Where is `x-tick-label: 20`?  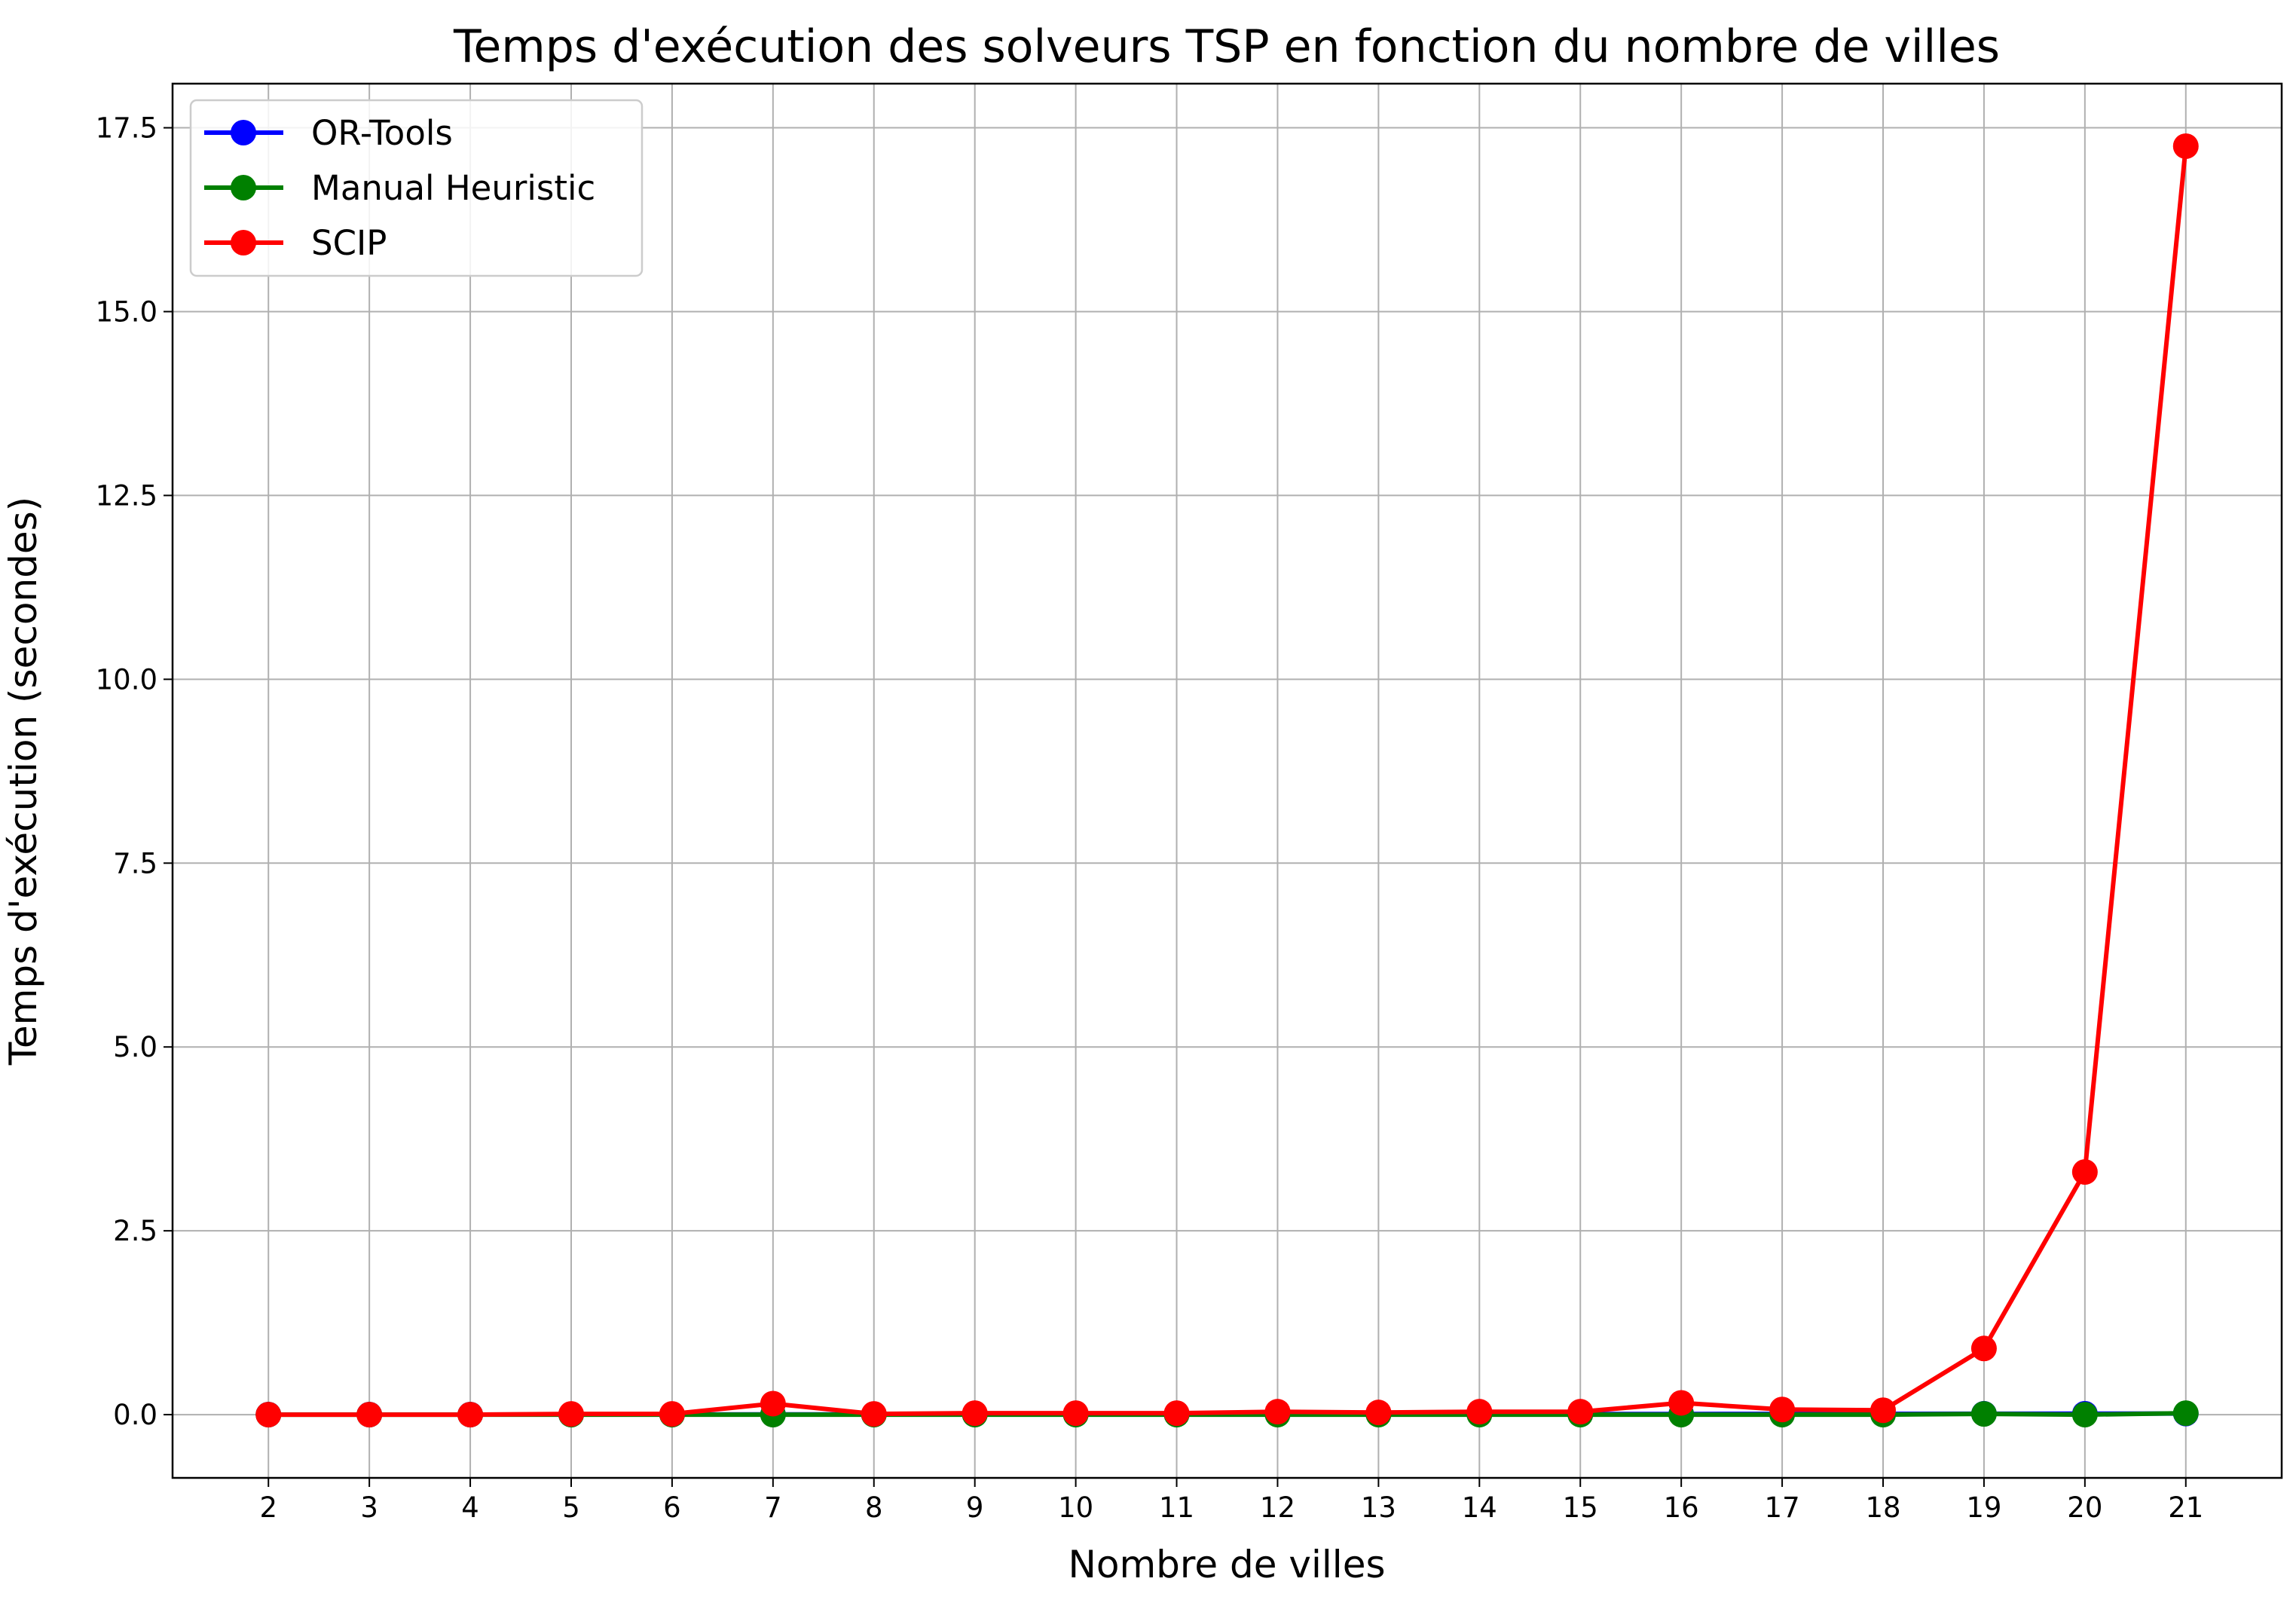 x-tick-label: 20 is located at coordinates (2084, 1507).